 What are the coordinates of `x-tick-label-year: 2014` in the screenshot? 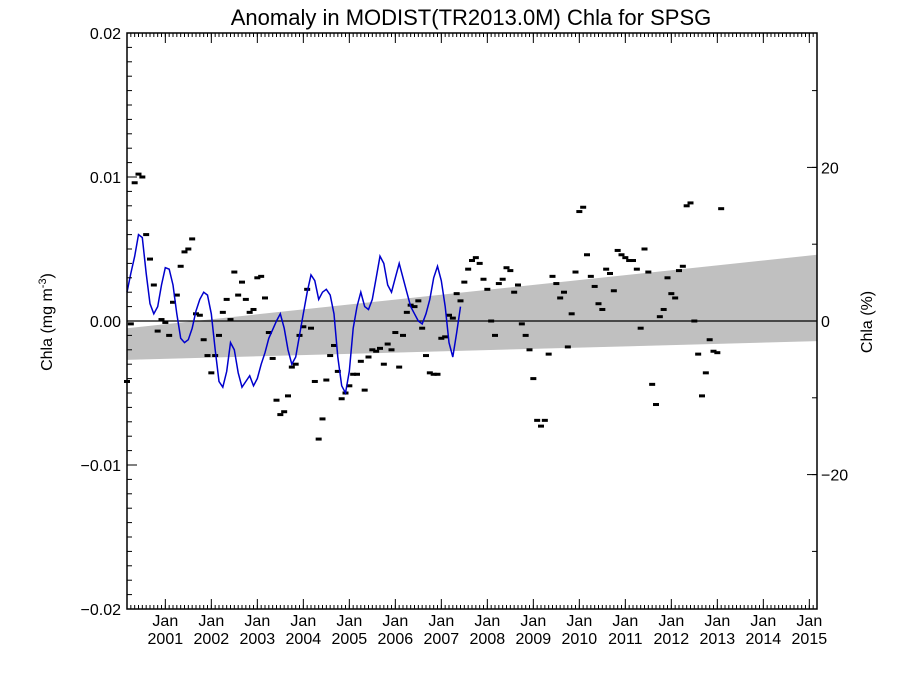 It's located at (764, 639).